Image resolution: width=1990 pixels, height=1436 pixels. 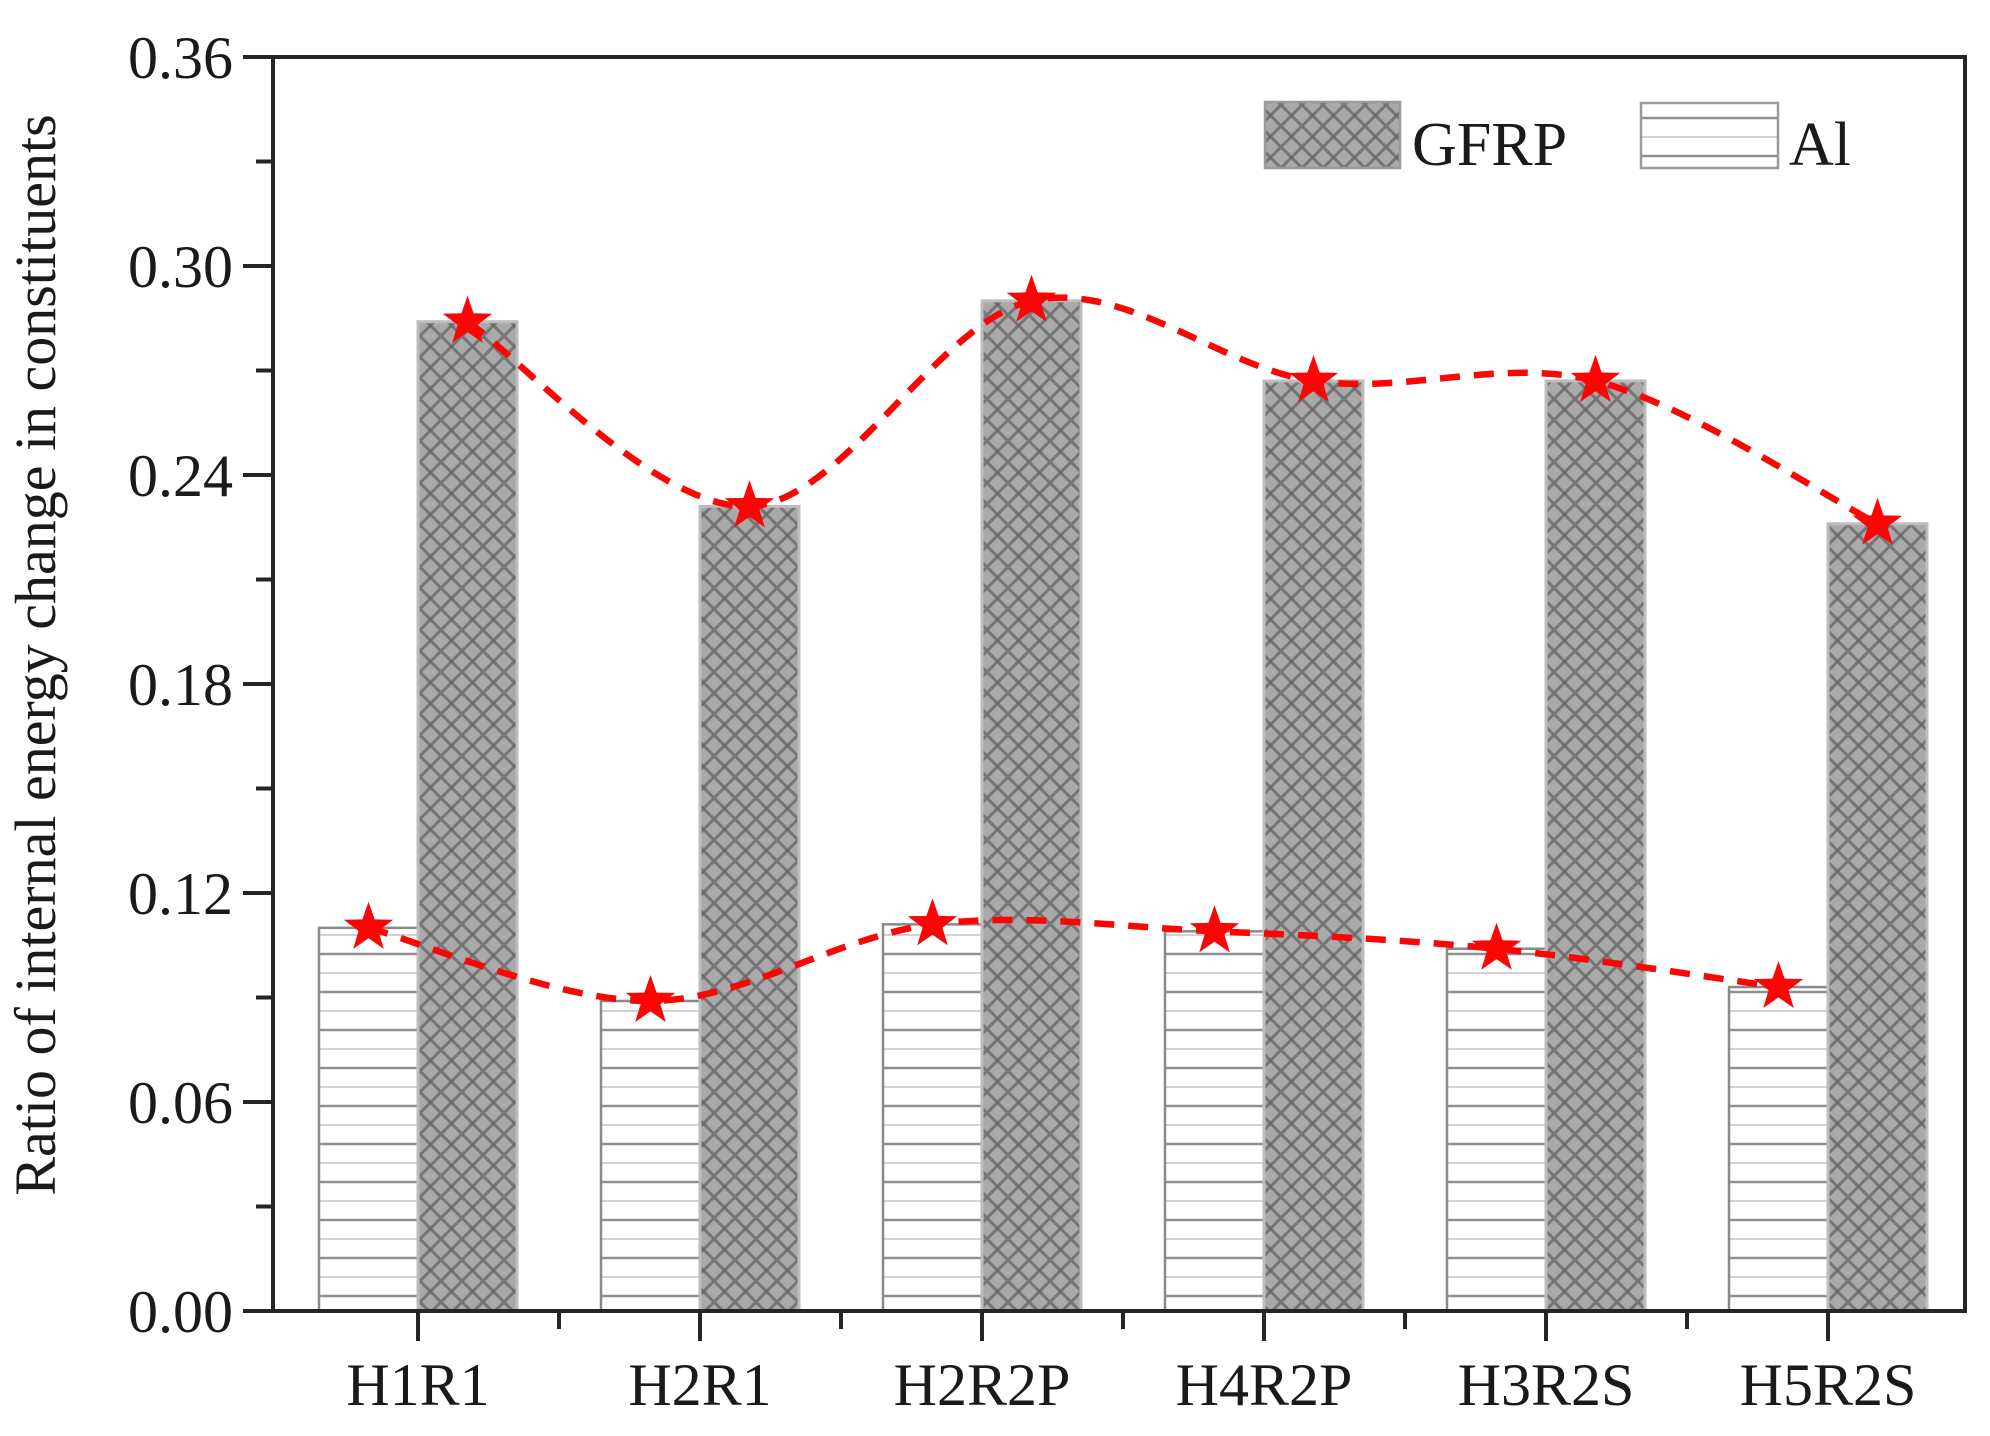 What do you see at coordinates (1709, 135) in the screenshot?
I see `legend-swatch-al` at bounding box center [1709, 135].